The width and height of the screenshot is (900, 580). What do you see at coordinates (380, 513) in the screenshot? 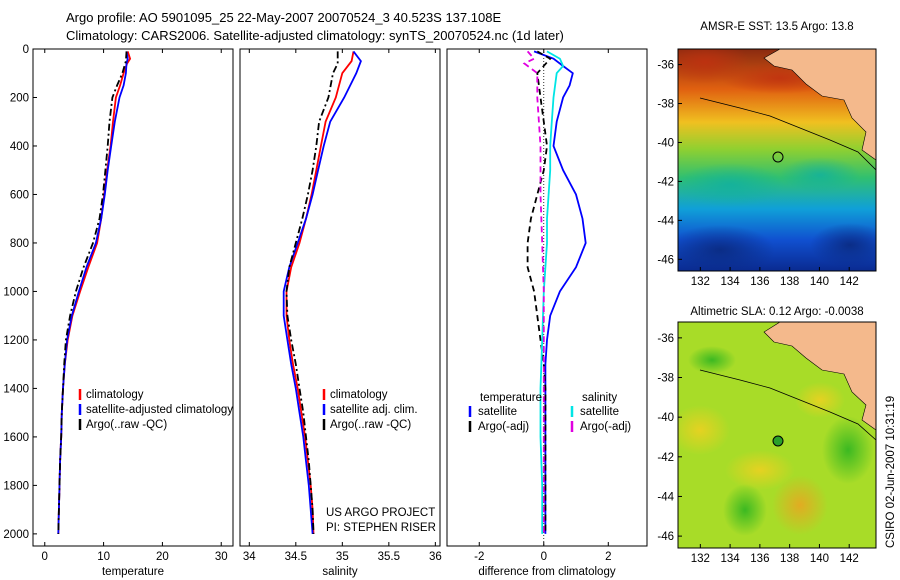
I see `project-credit: US ARGO PROJECT` at bounding box center [380, 513].